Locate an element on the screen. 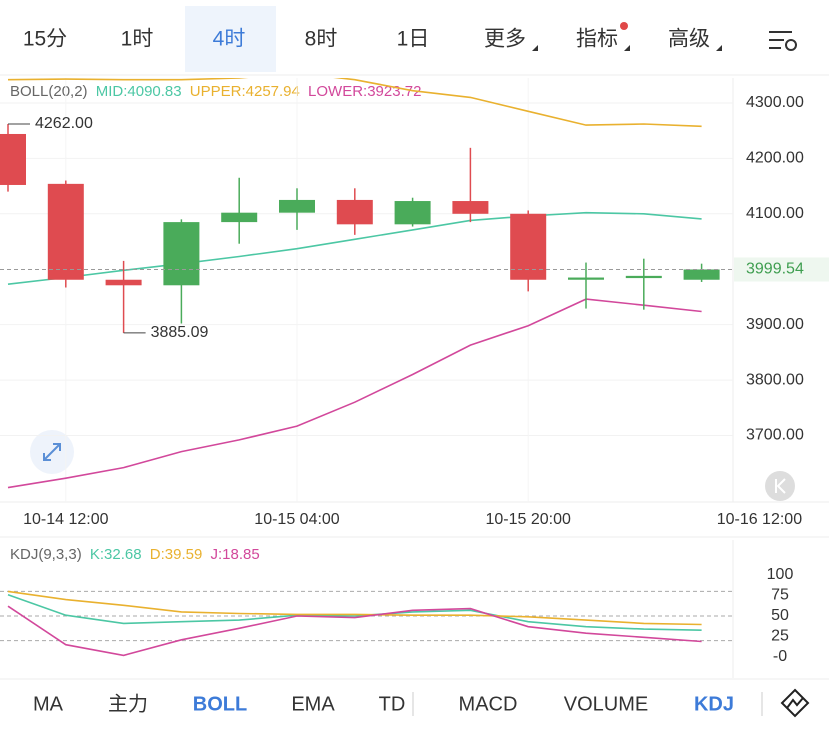  y-tick-label: 4300.00 is located at coordinates (775, 102).